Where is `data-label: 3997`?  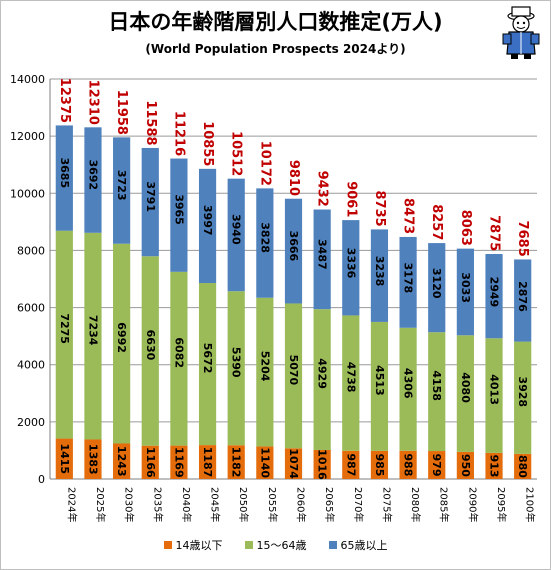 data-label: 3997 is located at coordinates (207, 220).